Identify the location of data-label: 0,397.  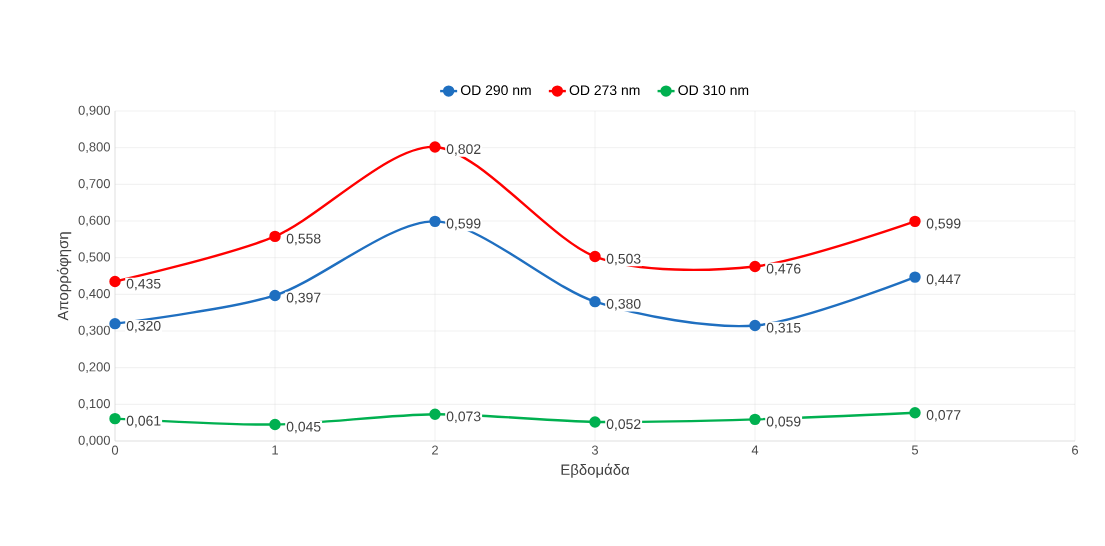
(303, 298).